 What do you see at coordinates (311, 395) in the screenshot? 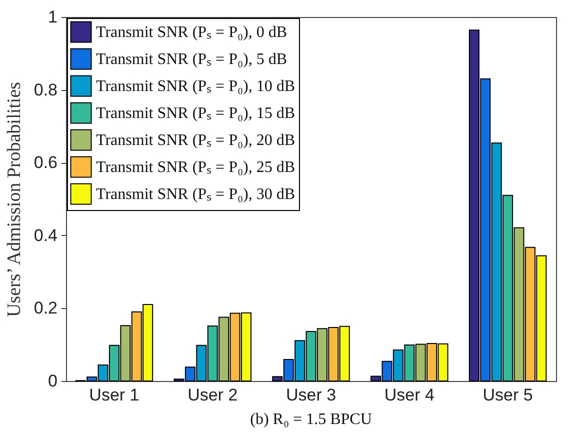
I see `x-tick-label: User 3` at bounding box center [311, 395].